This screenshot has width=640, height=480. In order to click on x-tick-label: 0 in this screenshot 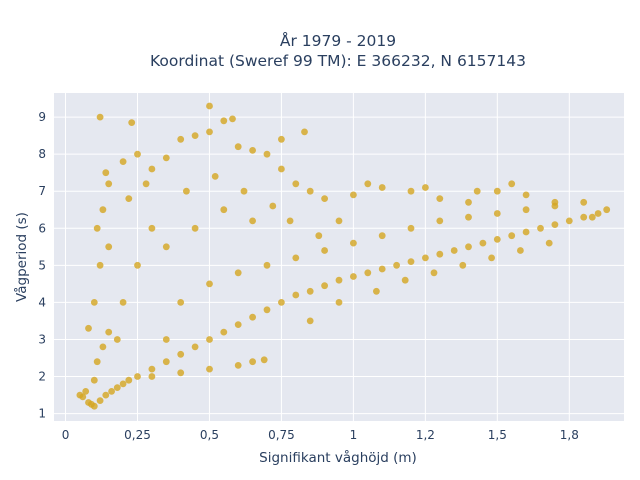, I will do `click(66, 435)`.